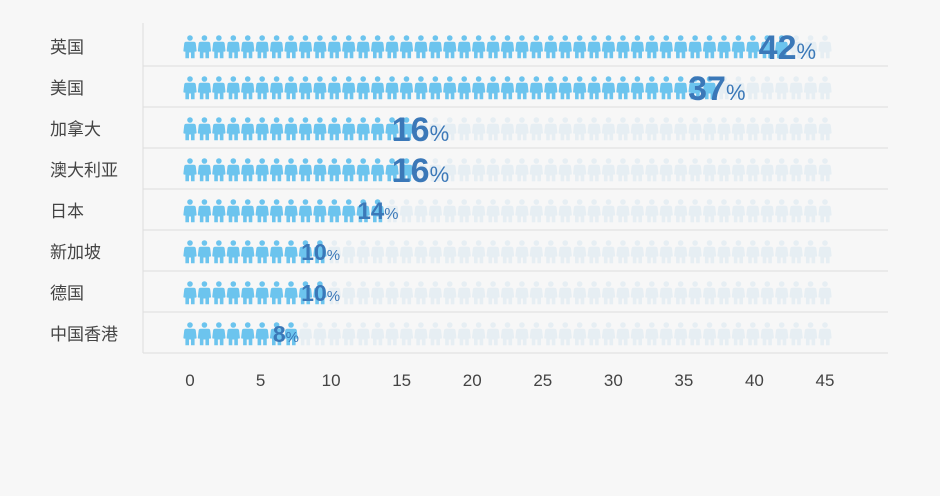 This screenshot has height=496, width=940. I want to click on category-label: 美国, so click(67, 89).